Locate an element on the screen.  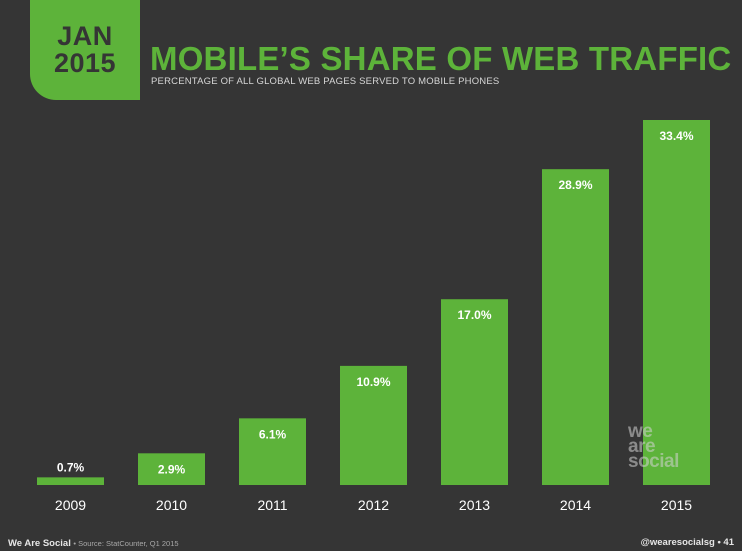
page-title: MOBILE’S SHARE OF WEB TRAFFIC is located at coordinates (441, 58).